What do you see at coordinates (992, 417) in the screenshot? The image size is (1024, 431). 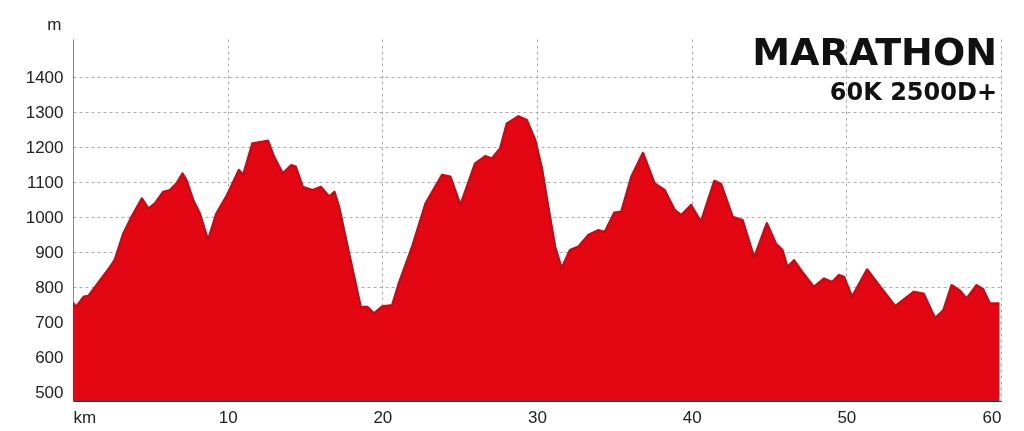 I see `x-tick-label: 60` at bounding box center [992, 417].